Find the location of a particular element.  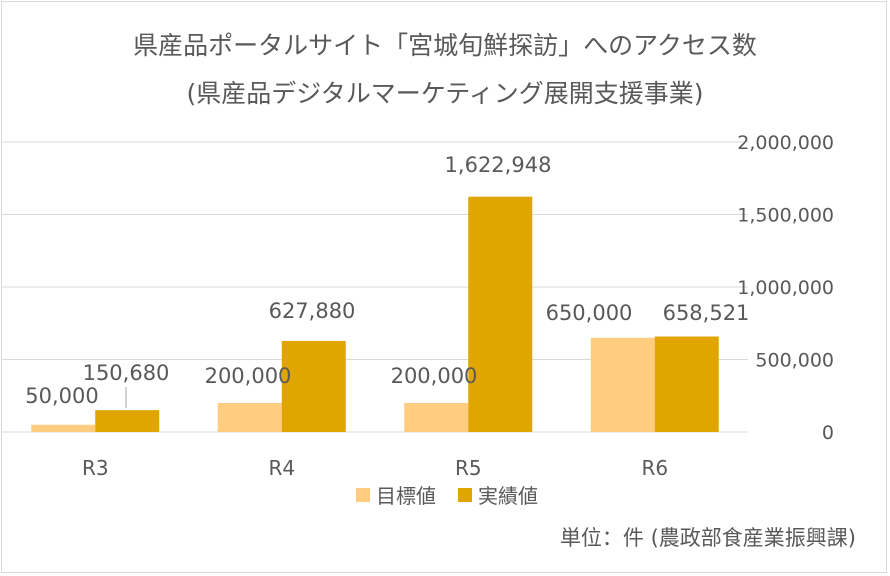

legend-swatch-target is located at coordinates (363, 494).